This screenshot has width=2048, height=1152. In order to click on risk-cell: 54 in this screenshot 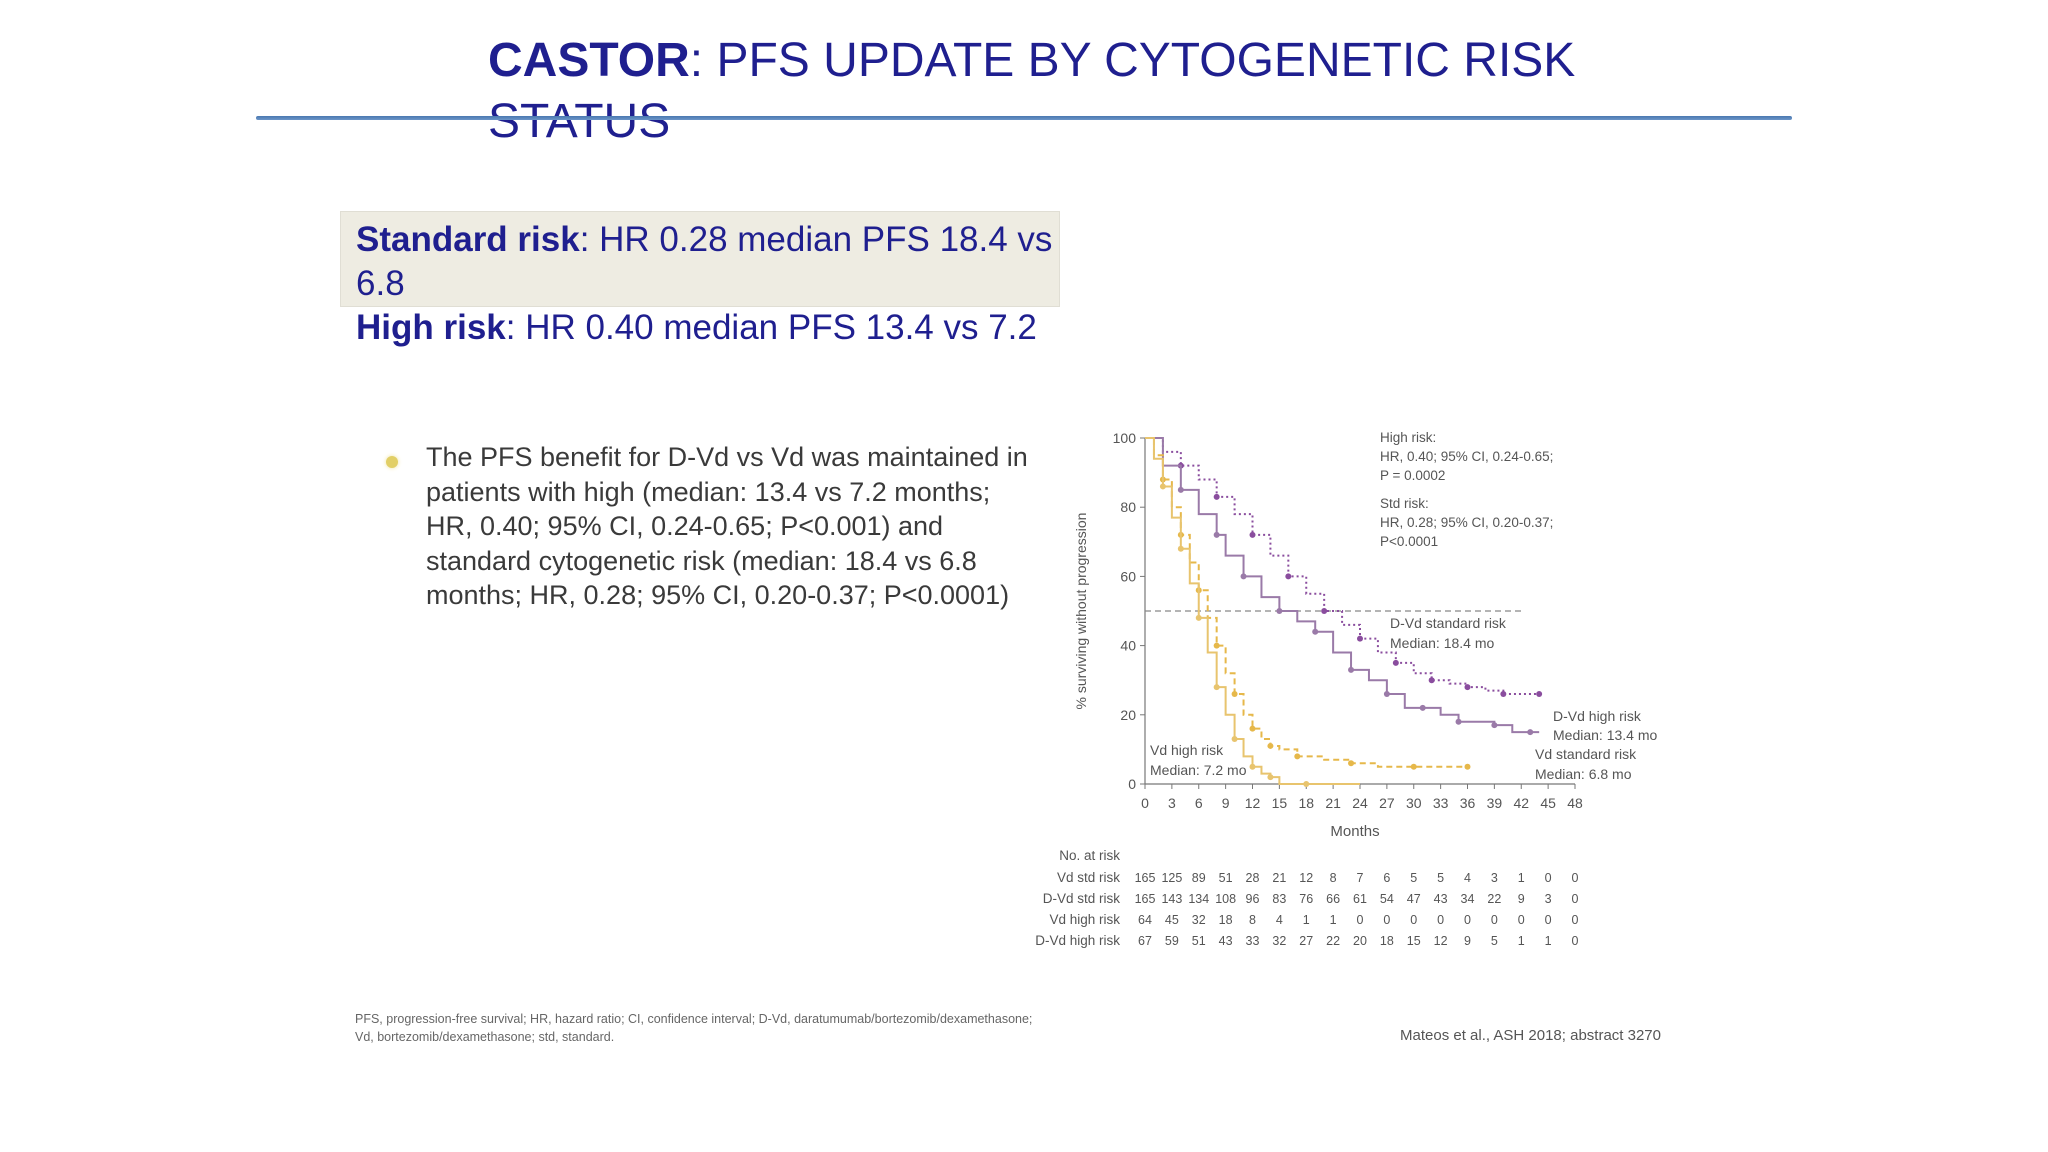, I will do `click(1387, 899)`.